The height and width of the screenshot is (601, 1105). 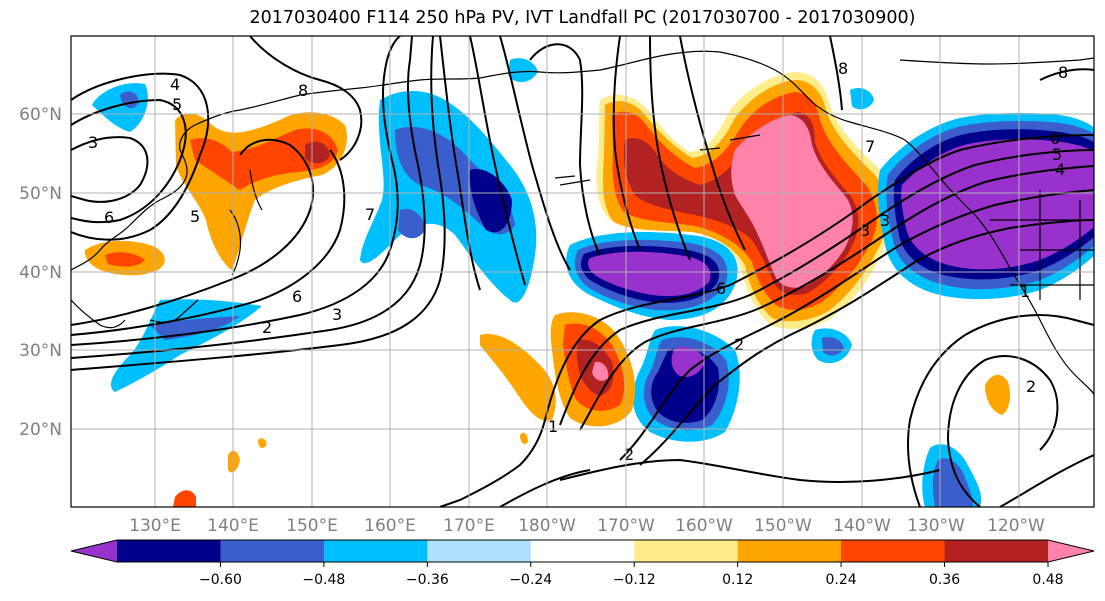 I want to click on colorbar-extend-min, so click(x=94, y=551).